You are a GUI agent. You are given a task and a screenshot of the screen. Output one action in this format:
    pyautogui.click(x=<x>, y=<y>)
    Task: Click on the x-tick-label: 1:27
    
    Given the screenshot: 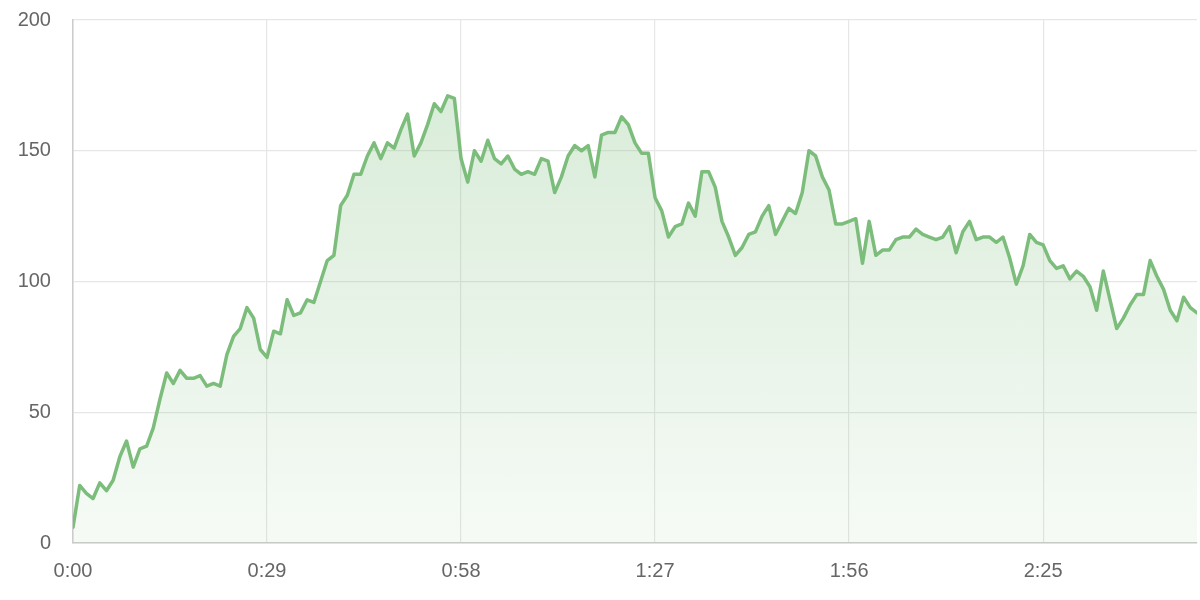 What is the action you would take?
    pyautogui.click(x=655, y=569)
    